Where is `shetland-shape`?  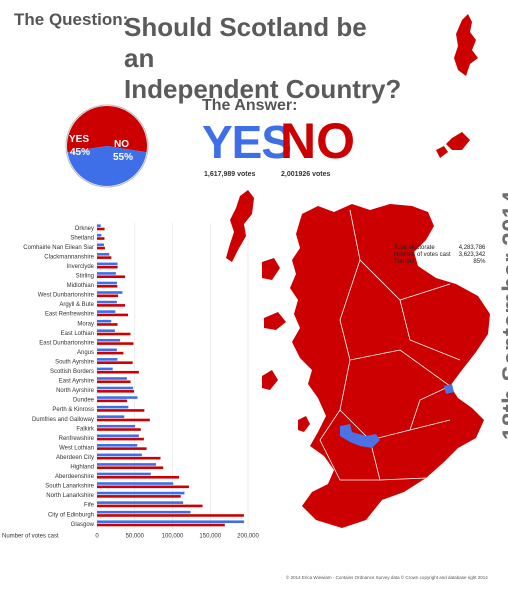 shetland-shape is located at coordinates (466, 45).